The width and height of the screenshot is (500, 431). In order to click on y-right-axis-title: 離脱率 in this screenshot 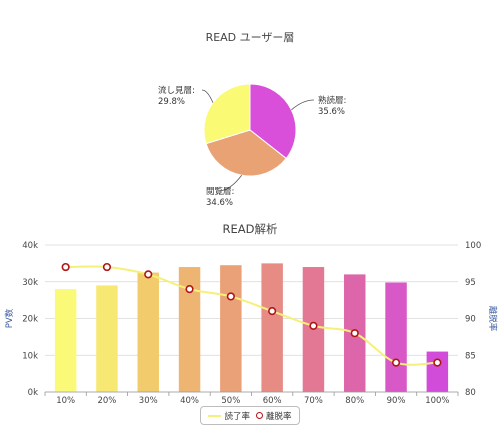, I will do `click(492, 319)`.